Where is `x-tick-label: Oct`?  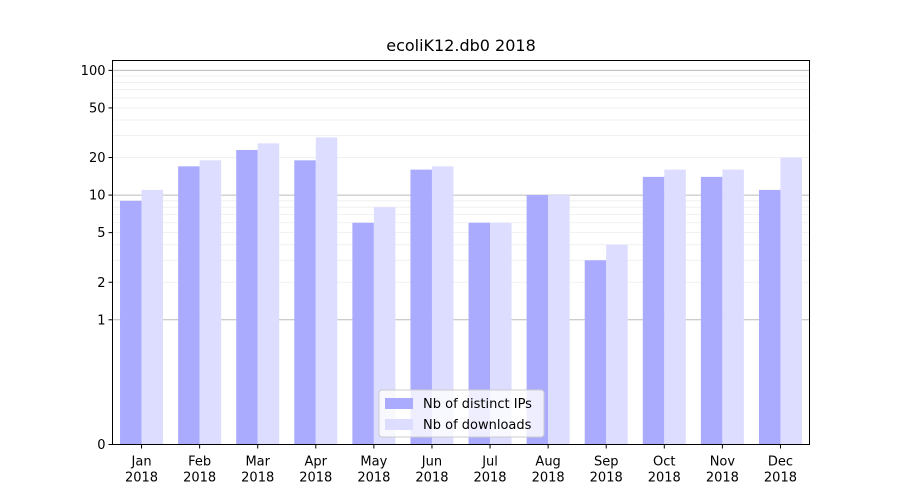 x-tick-label: Oct is located at coordinates (664, 462).